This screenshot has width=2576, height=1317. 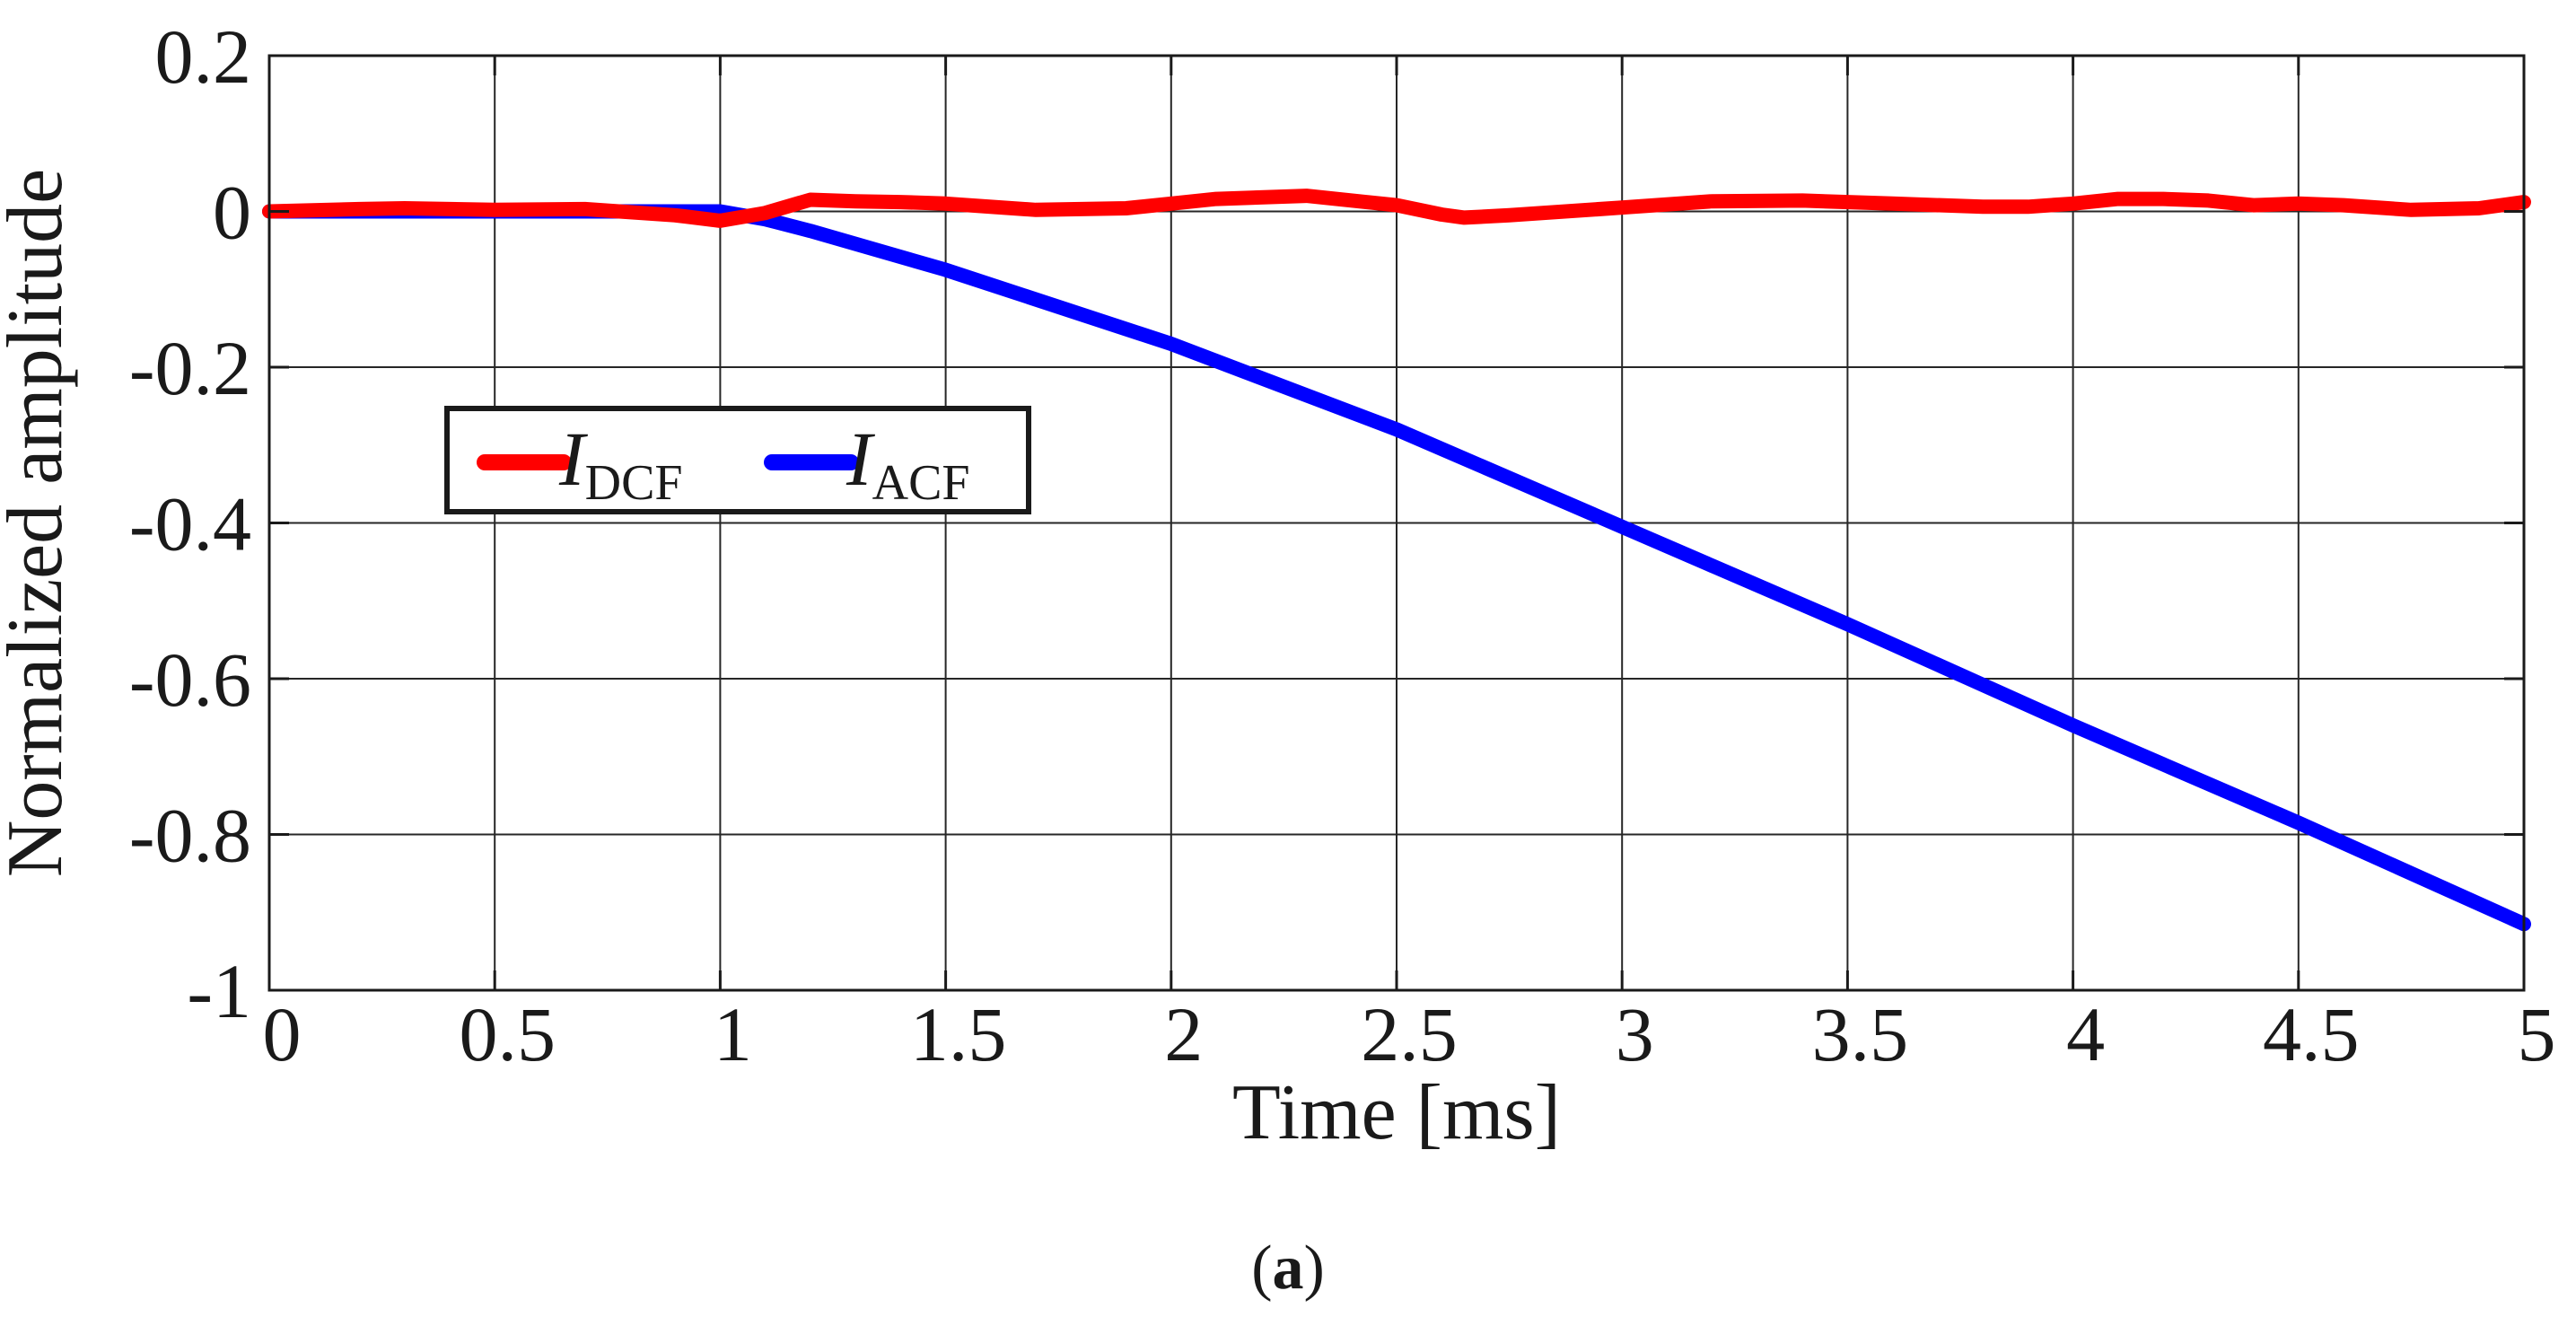 I want to click on x-tick-label: 4.5, so click(x=2311, y=1034).